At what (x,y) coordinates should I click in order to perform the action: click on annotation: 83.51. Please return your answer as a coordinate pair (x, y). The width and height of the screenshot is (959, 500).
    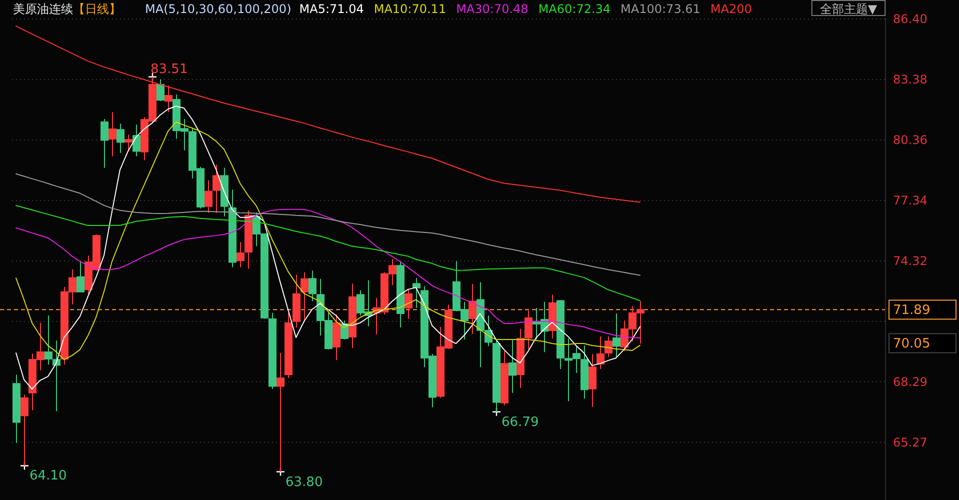
    Looking at the image, I should click on (169, 69).